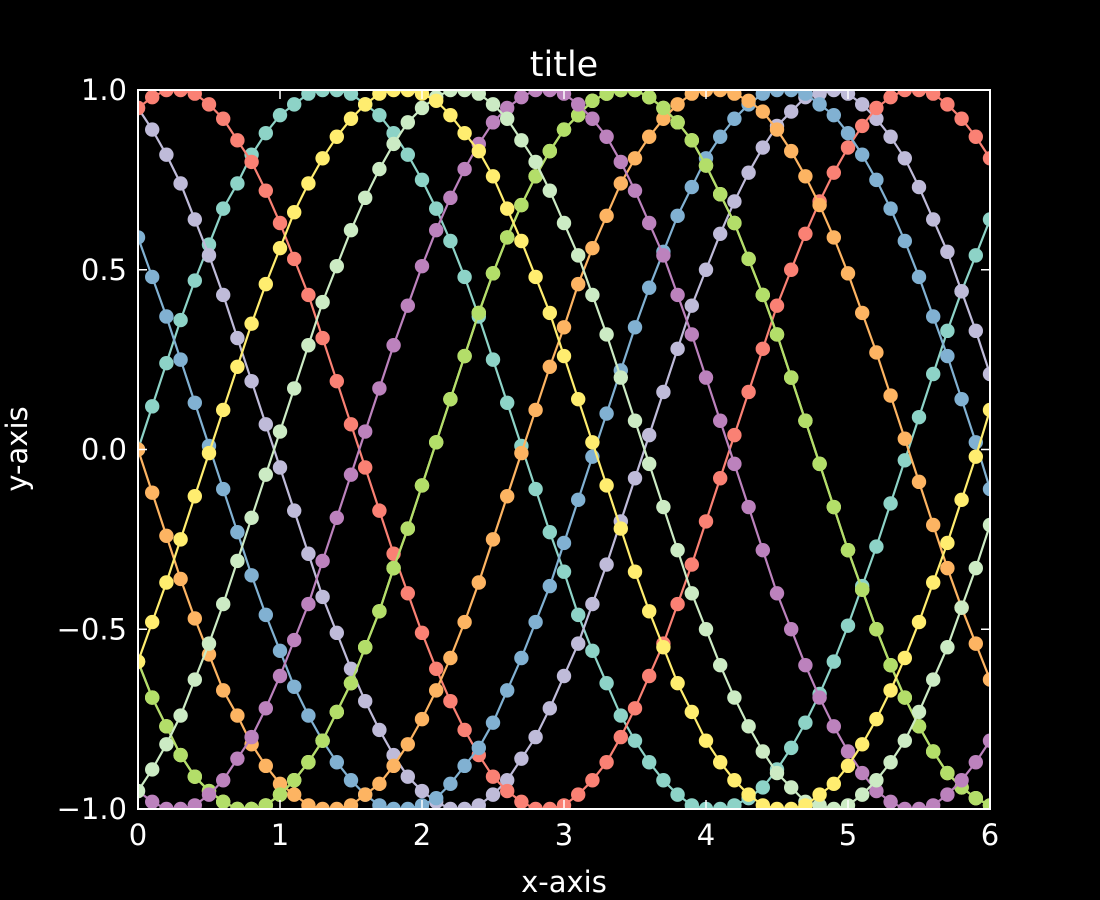  I want to click on x-tick-label: 2, so click(422, 835).